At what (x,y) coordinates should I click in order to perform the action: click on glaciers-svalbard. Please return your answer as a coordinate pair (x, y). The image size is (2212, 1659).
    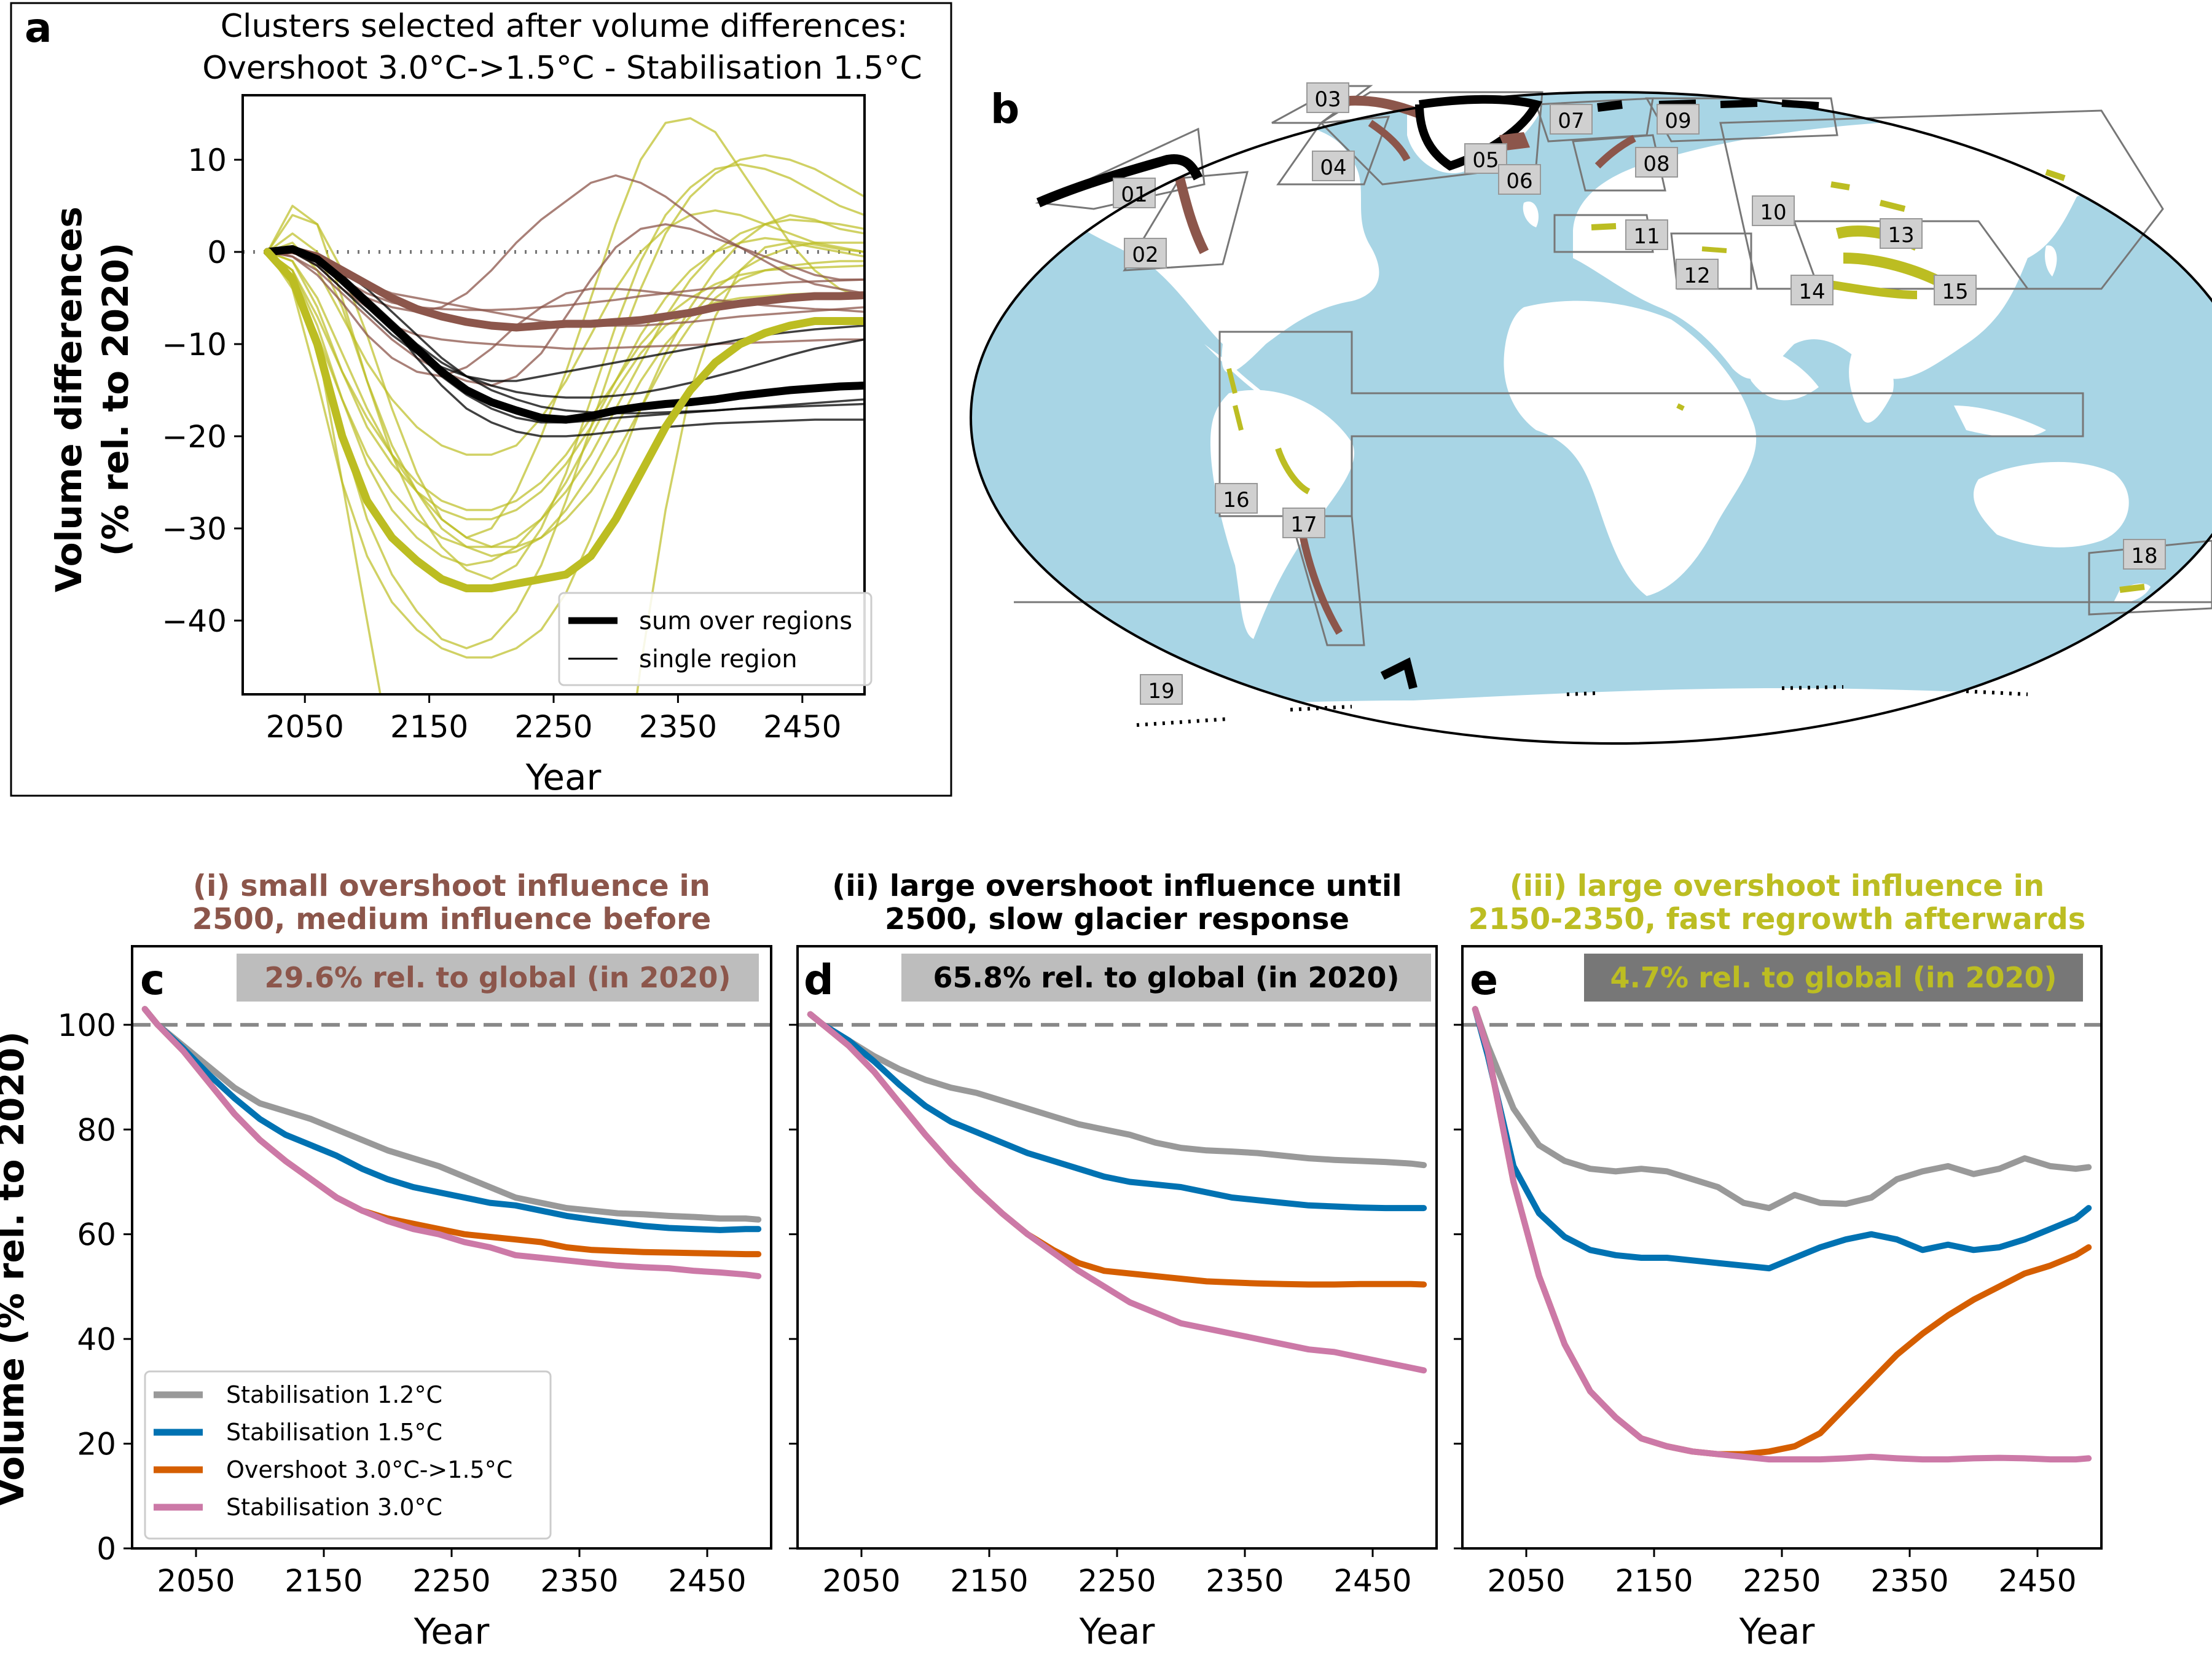
    Looking at the image, I should click on (1610, 106).